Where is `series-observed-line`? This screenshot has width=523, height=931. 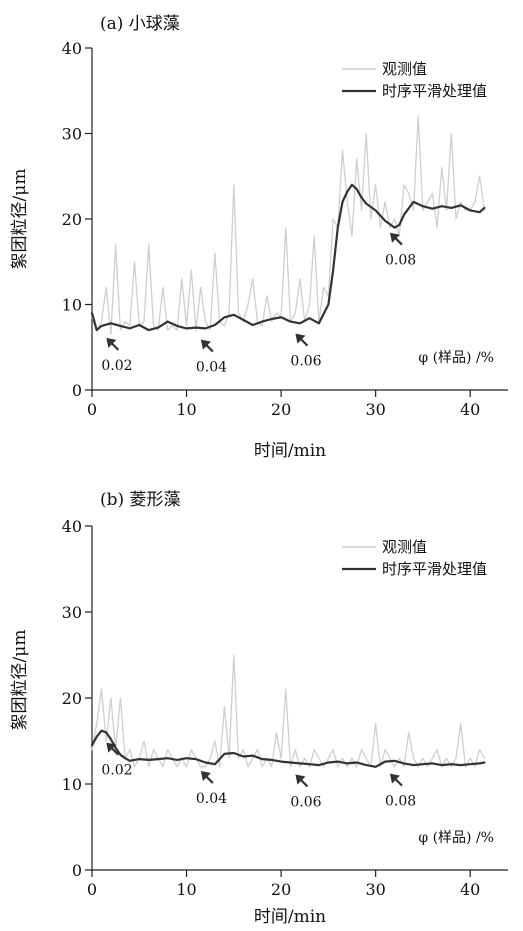 series-observed-line is located at coordinates (288, 711).